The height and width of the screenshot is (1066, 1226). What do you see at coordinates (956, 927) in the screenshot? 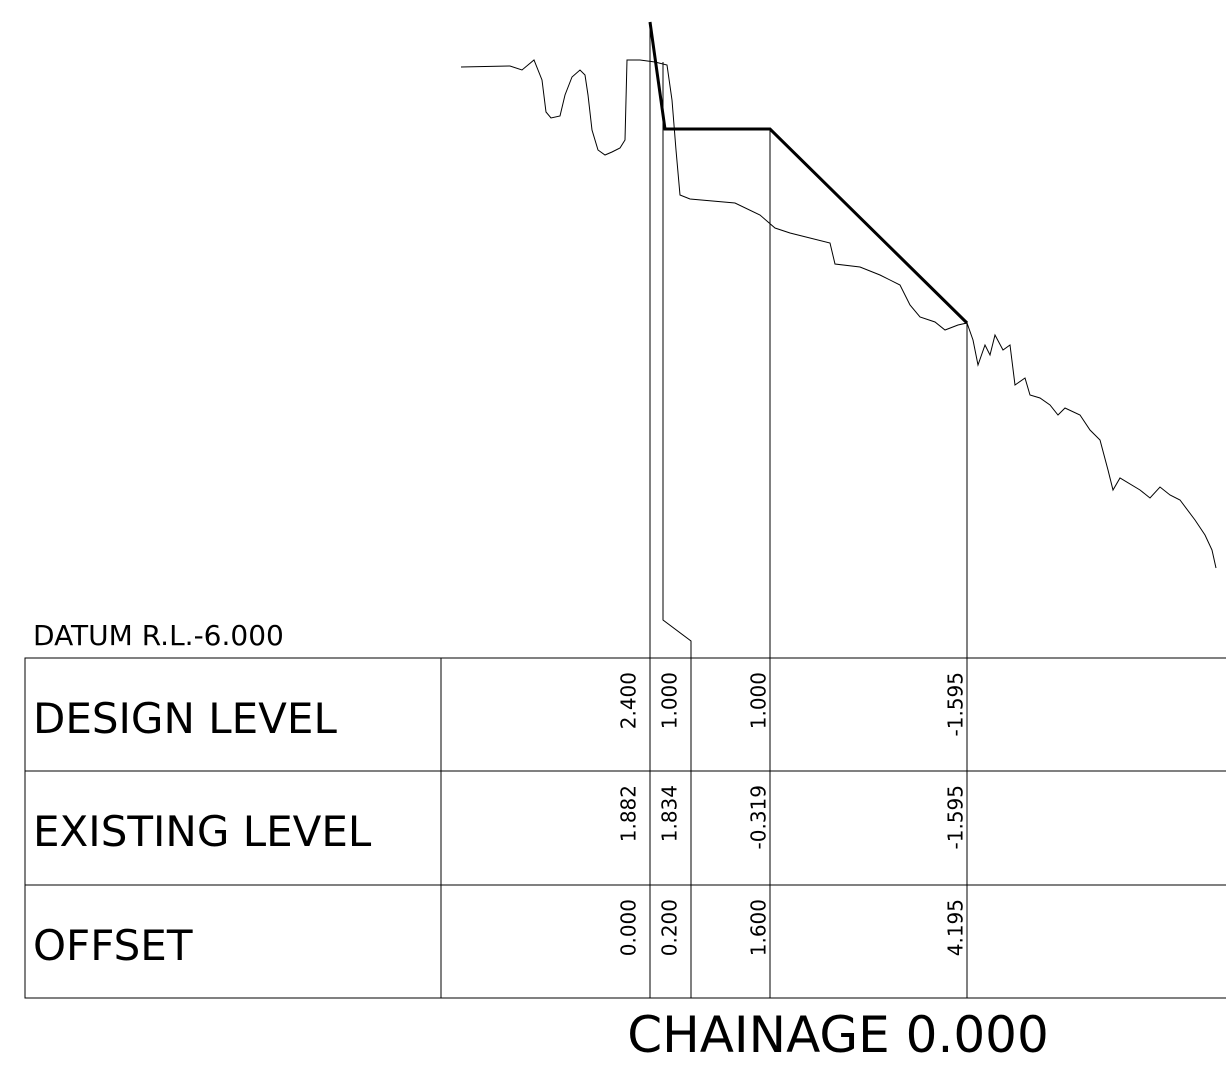
I see `cell-value: 4.195` at bounding box center [956, 927].